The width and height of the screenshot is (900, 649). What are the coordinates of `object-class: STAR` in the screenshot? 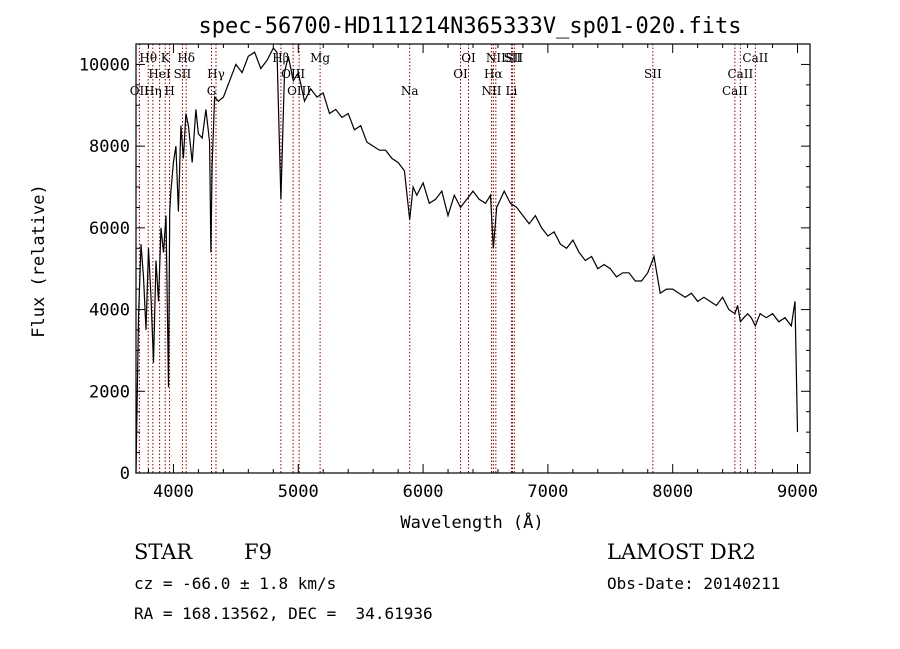 It's located at (163, 552).